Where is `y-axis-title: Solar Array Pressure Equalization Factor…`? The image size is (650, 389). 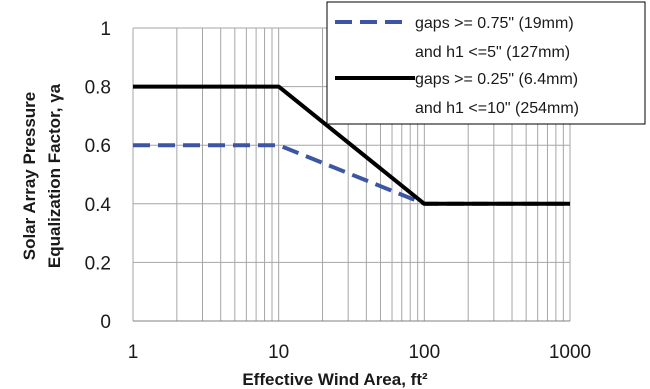 y-axis-title: Solar Array Pressure Equalization Factor… is located at coordinates (42, 175).